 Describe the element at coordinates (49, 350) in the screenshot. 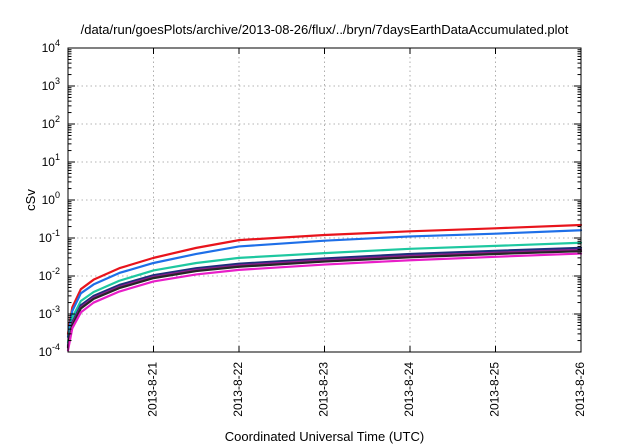

I see `y-tick-label: 10⁻⁴` at that location.